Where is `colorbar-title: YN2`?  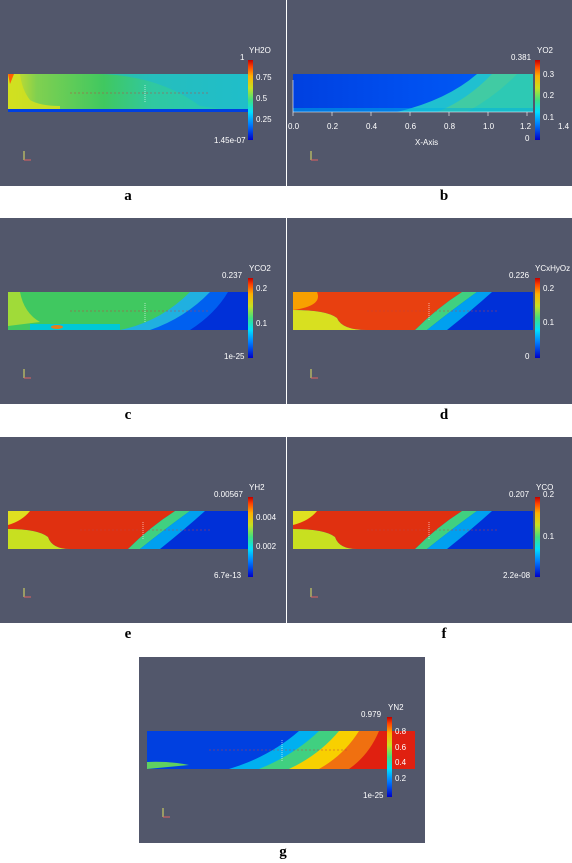 colorbar-title: YN2 is located at coordinates (396, 707).